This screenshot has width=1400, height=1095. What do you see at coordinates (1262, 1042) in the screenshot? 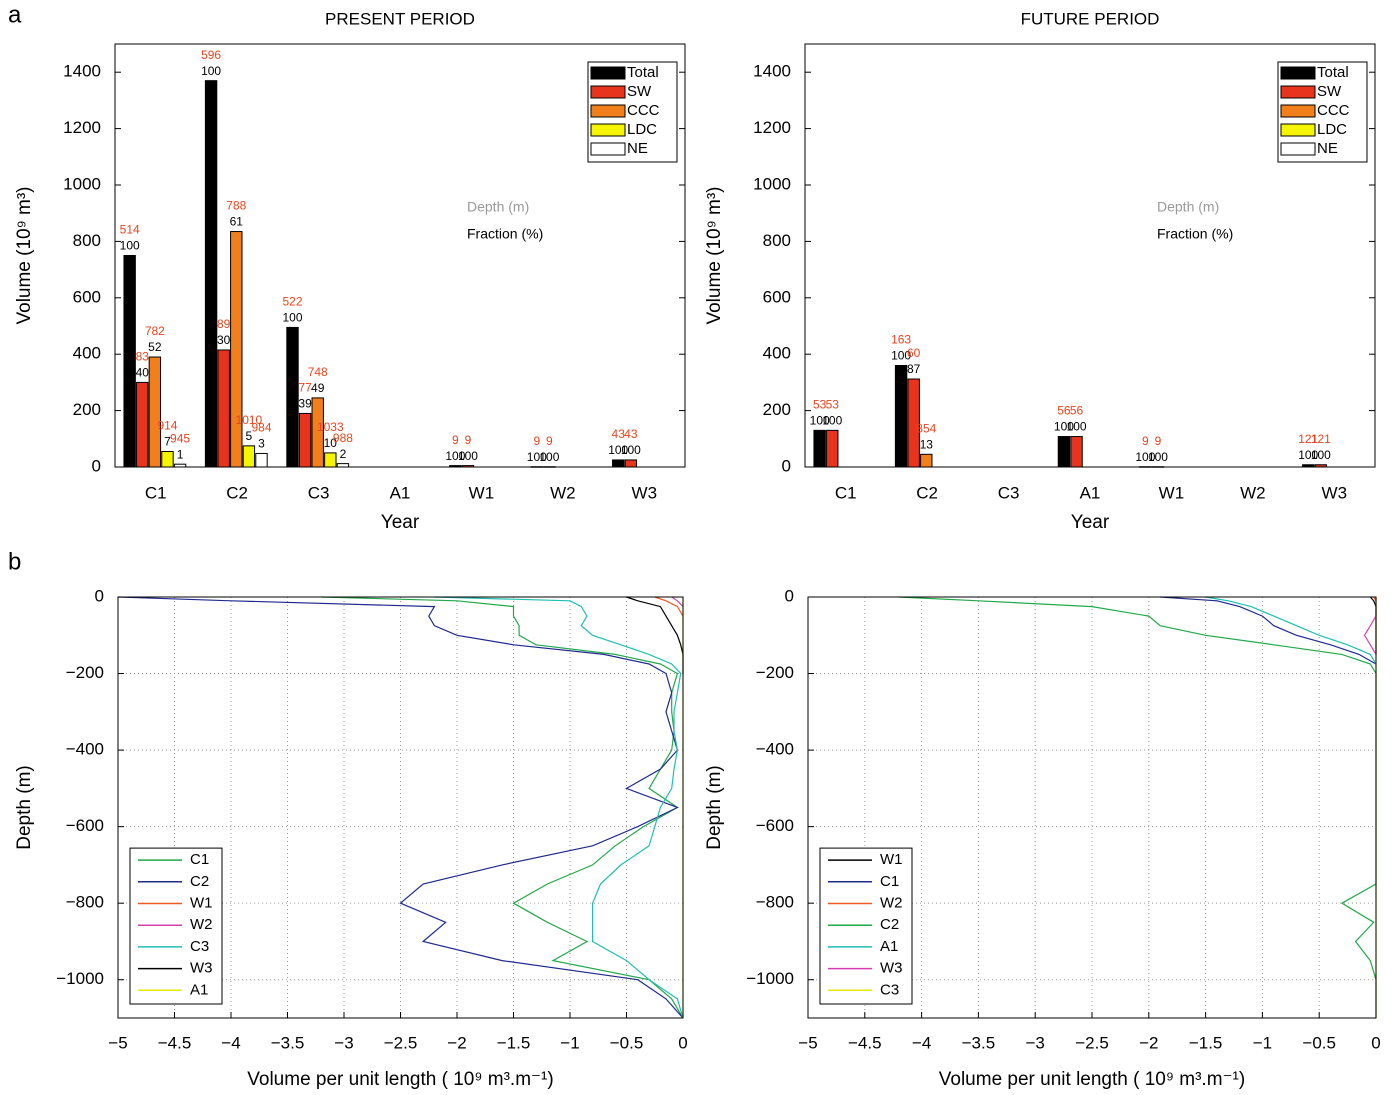
I see `x-tick-label: −1` at bounding box center [1262, 1042].